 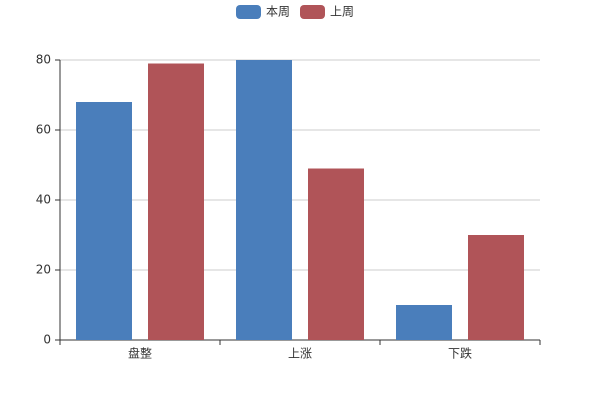 I want to click on y-tick-label: 80, so click(x=43, y=60).